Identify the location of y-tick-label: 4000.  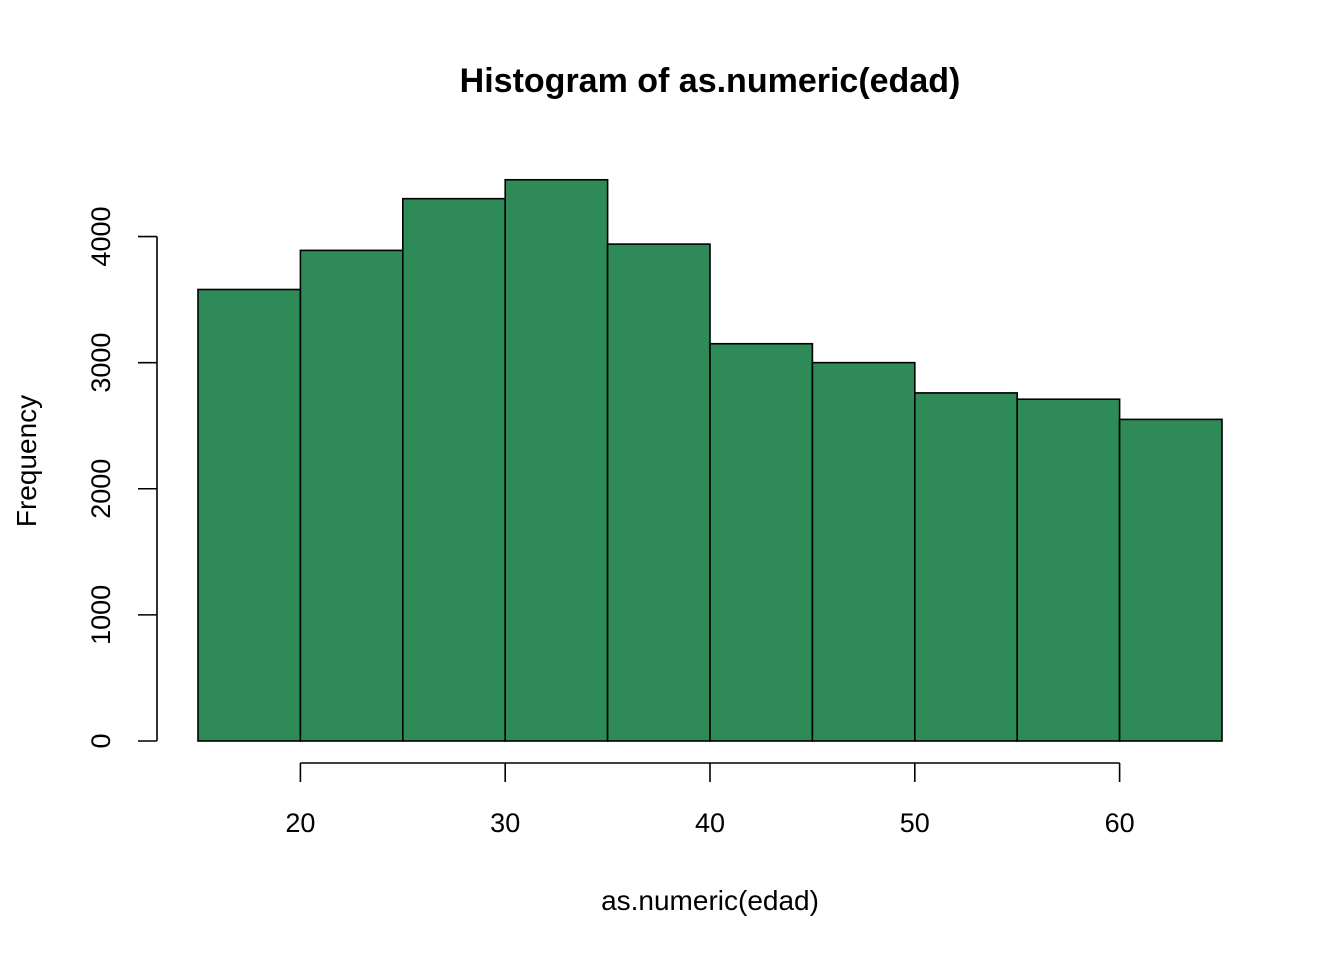
(101, 236).